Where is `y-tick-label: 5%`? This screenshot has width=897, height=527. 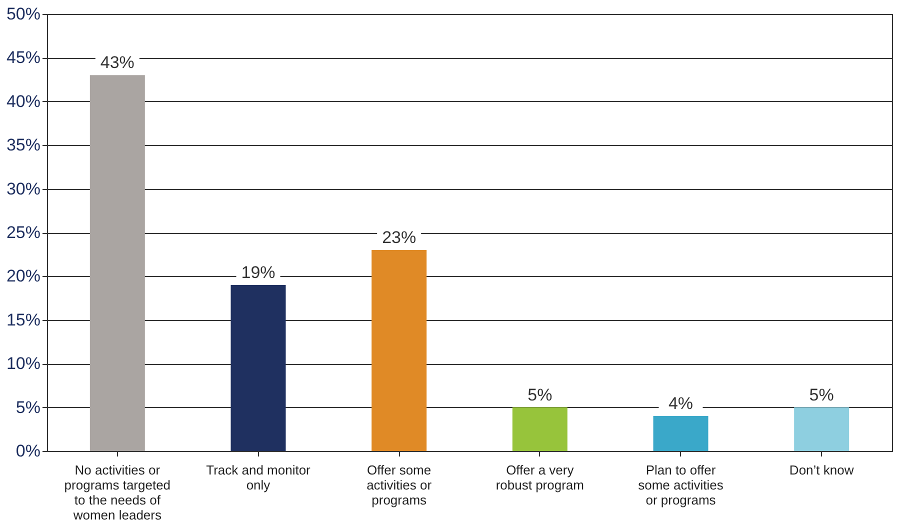 y-tick-label: 5% is located at coordinates (28, 407).